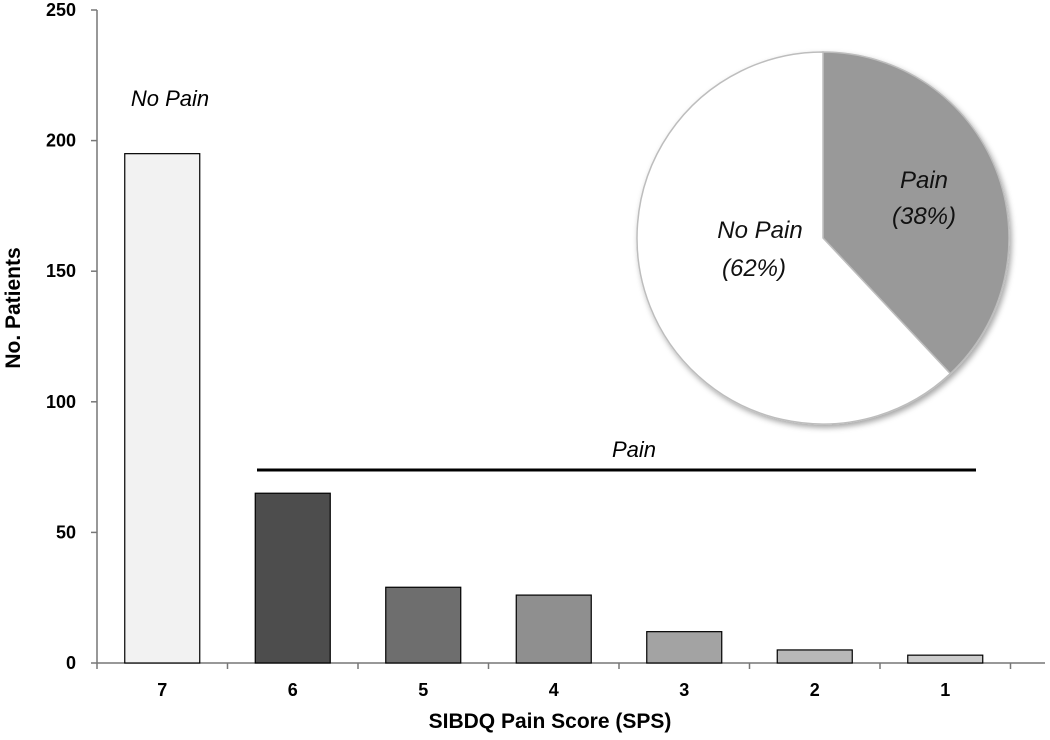 The width and height of the screenshot is (1050, 740). Describe the element at coordinates (162, 690) in the screenshot. I see `x-tick-label: 7` at that location.